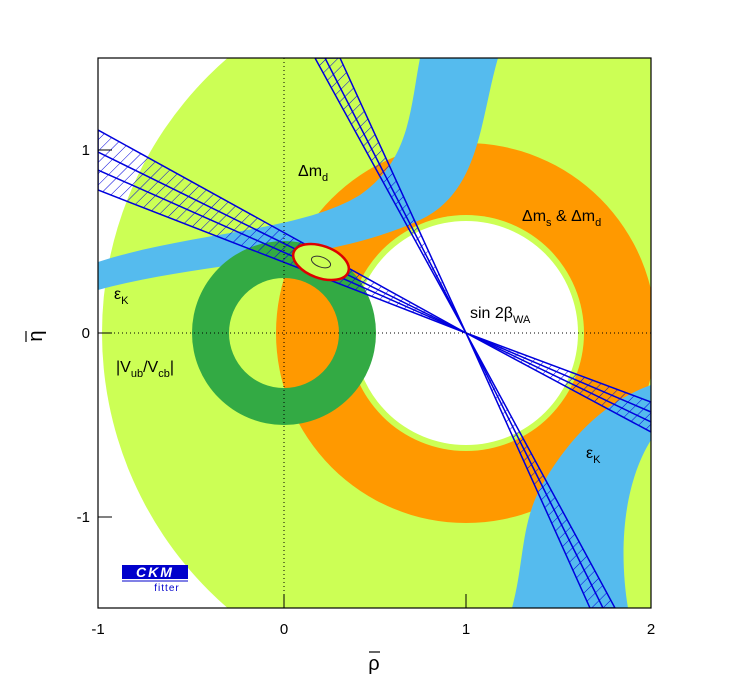 The width and height of the screenshot is (746, 691). What do you see at coordinates (373, 664) in the screenshot?
I see `x-axis-title: ρ` at bounding box center [373, 664].